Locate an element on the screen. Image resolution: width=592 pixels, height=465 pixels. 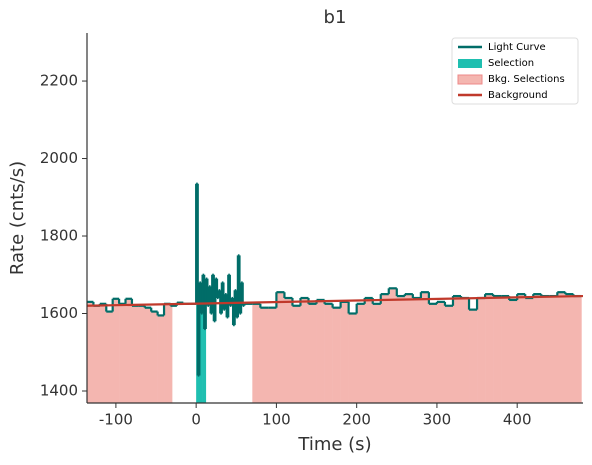
x-tick-label: -100 is located at coordinates (116, 420).